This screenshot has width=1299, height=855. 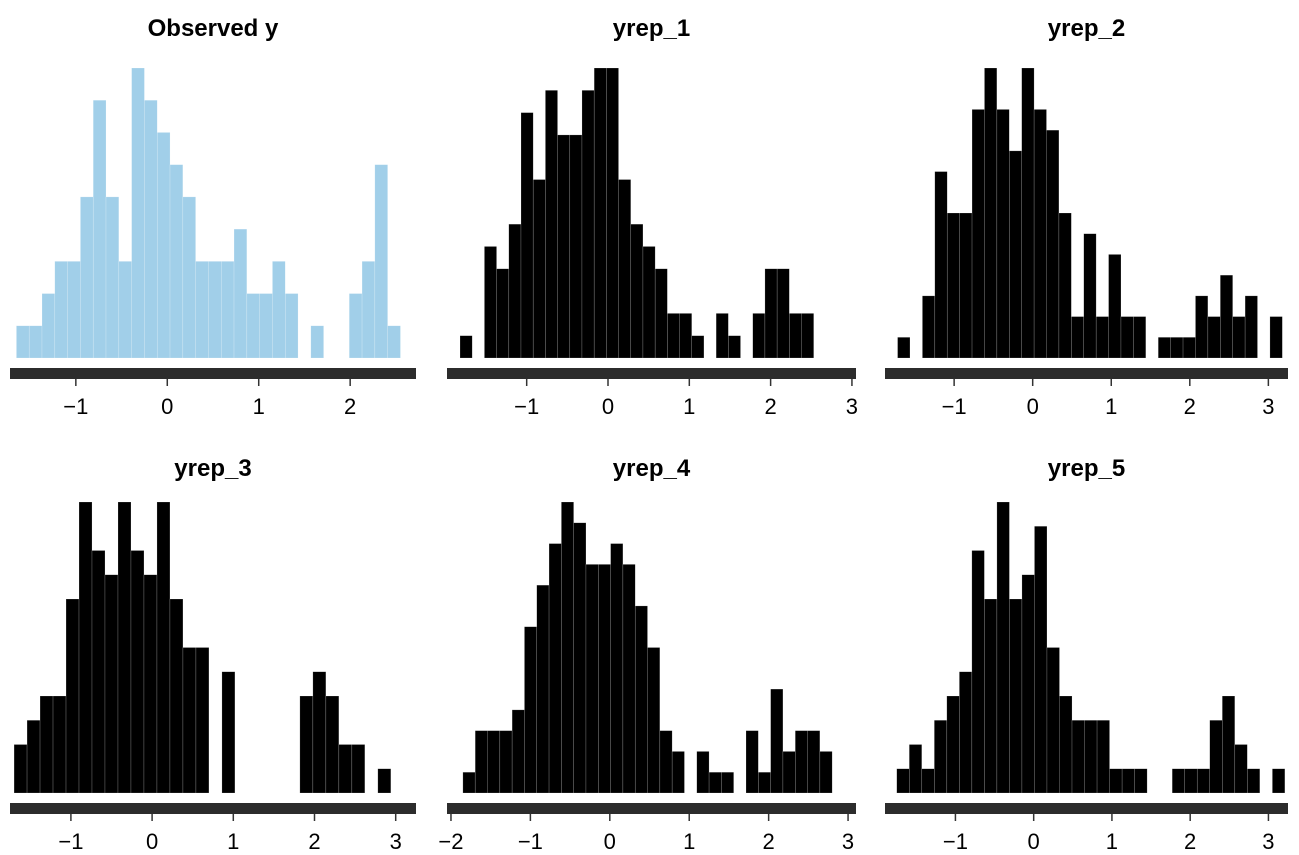 I want to click on panel-title: yrep_4, so click(x=652, y=468).